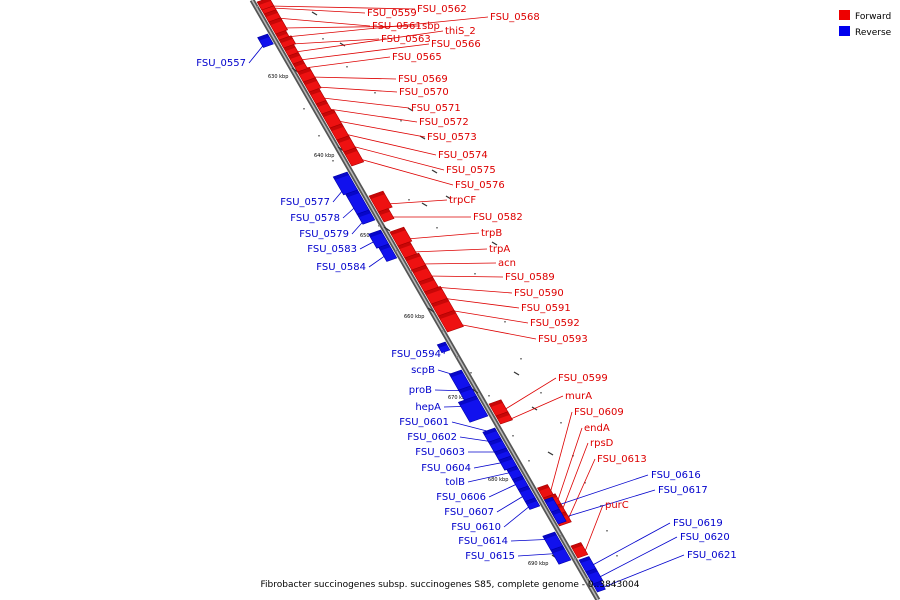 The height and width of the screenshot is (600, 900). I want to click on track-tick, so click(494, 243).